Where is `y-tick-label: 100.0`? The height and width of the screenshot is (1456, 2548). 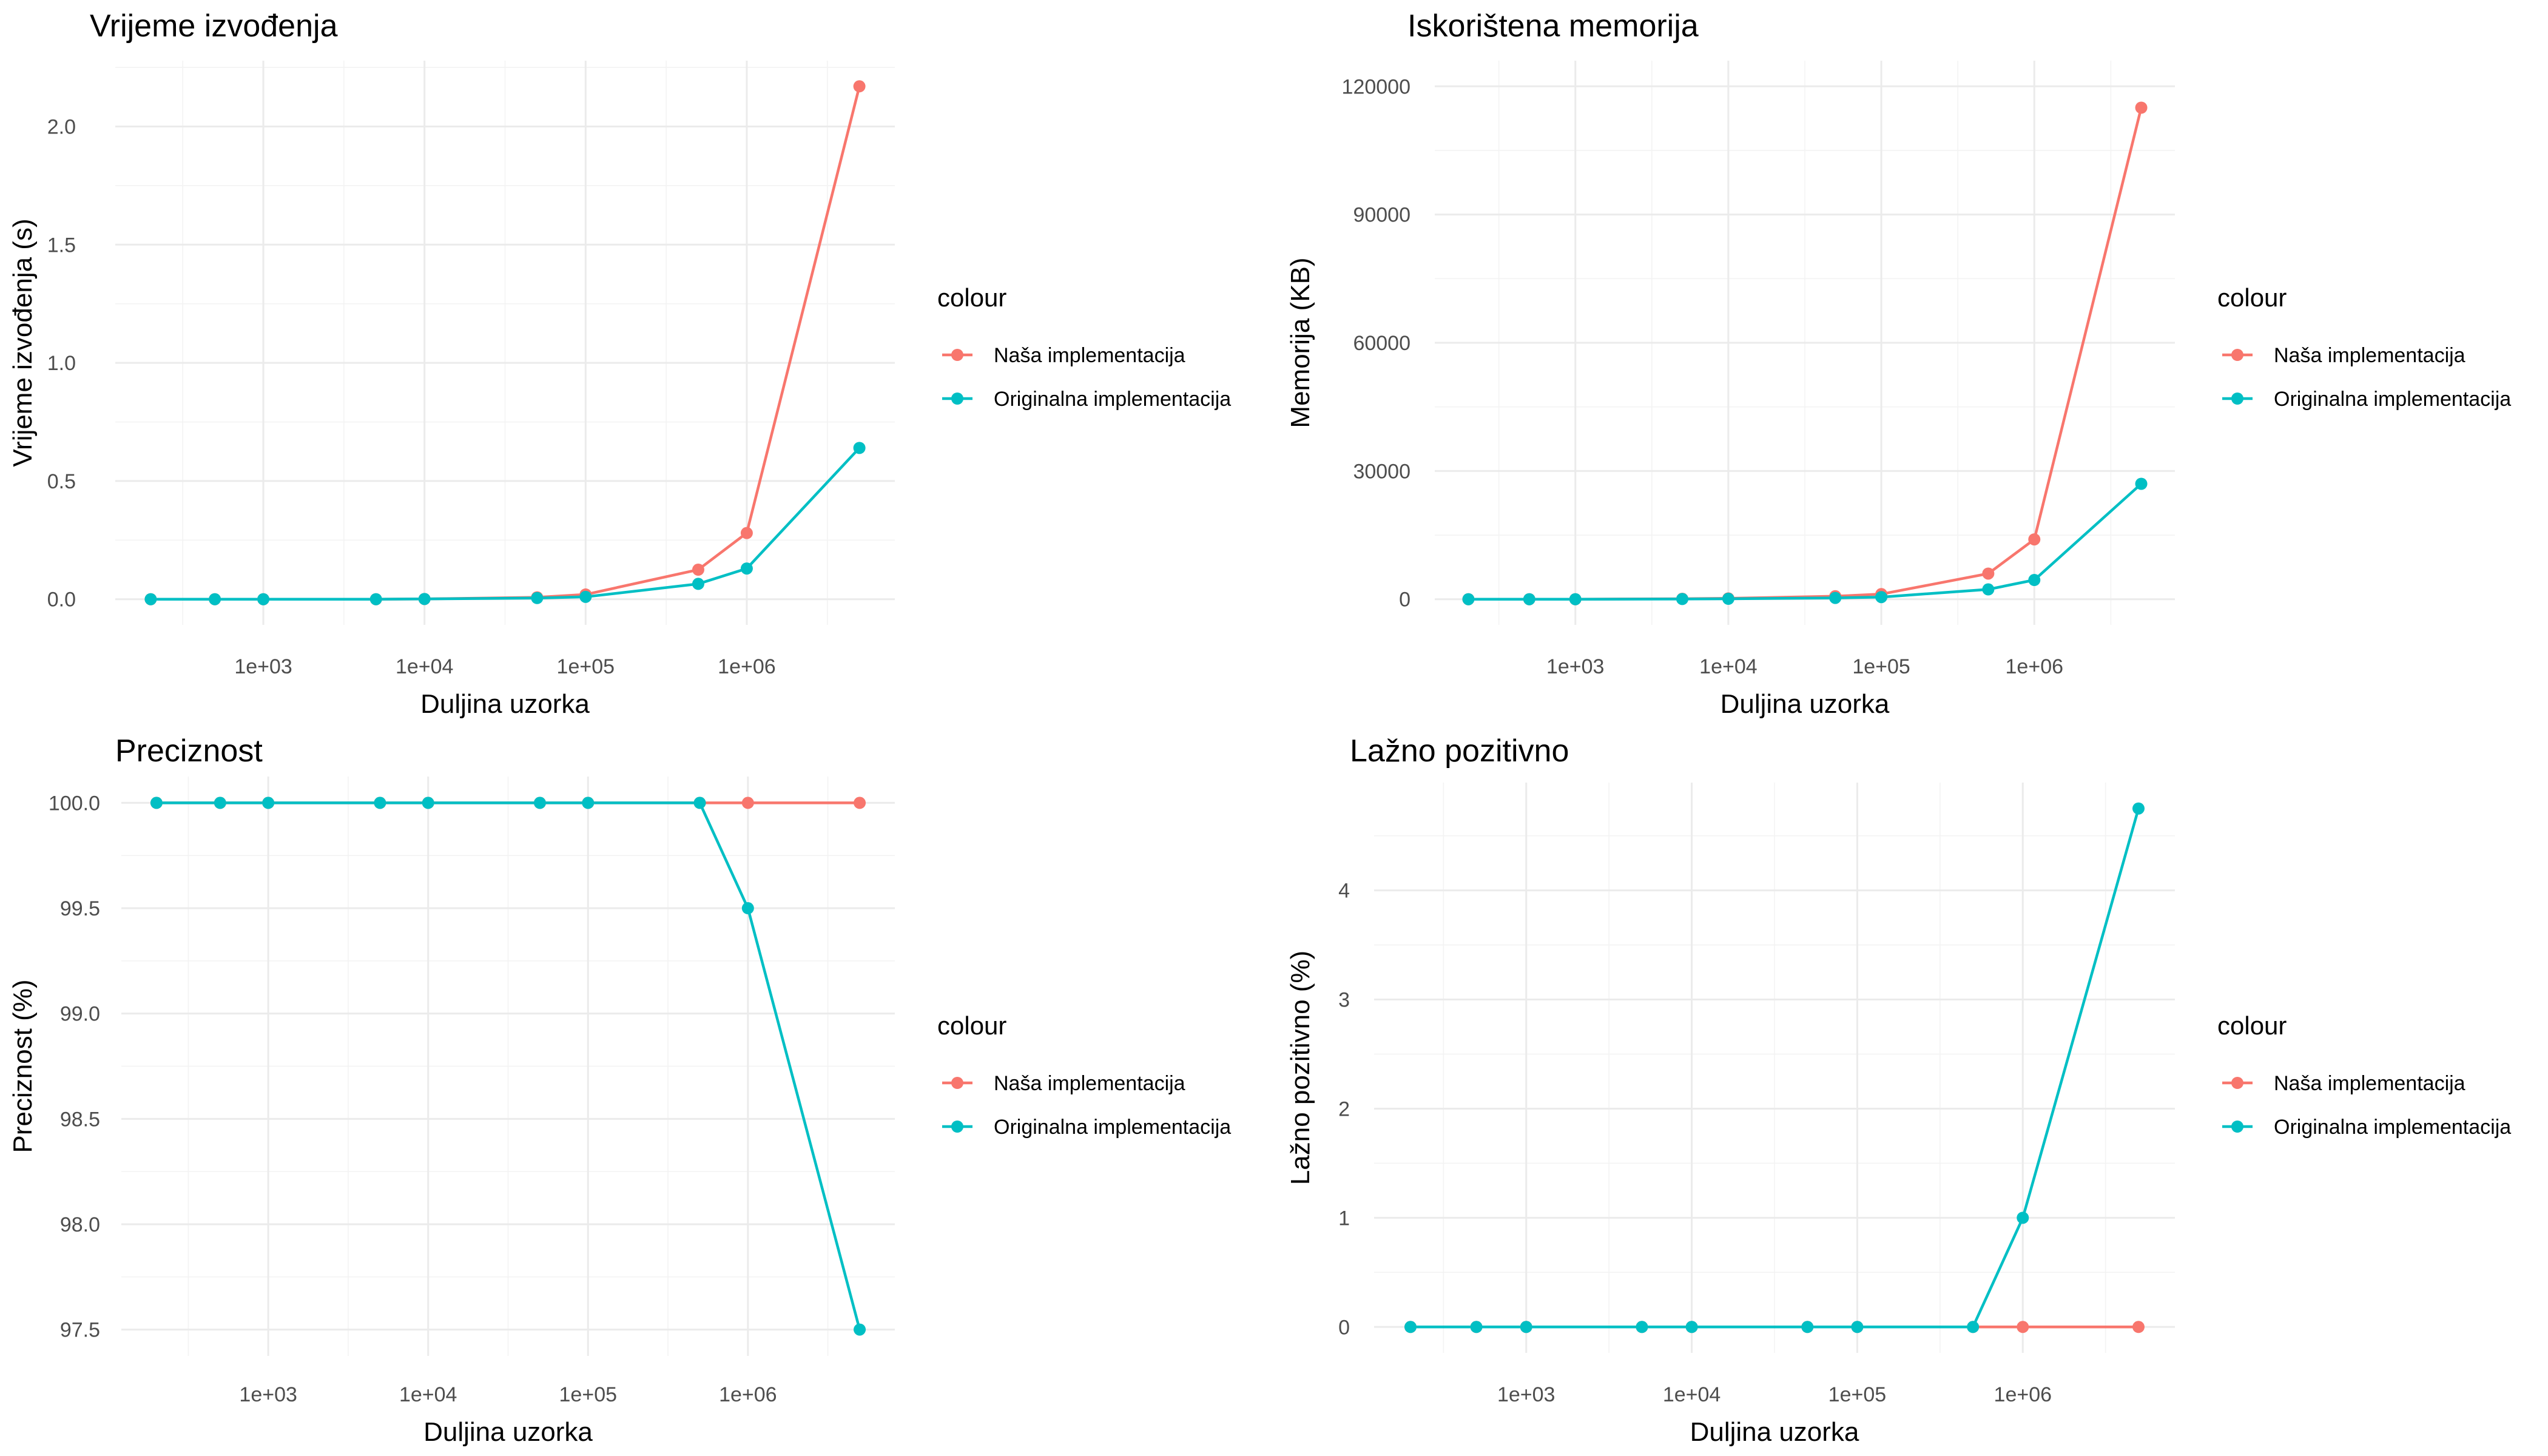
y-tick-label: 100.0 is located at coordinates (74, 803).